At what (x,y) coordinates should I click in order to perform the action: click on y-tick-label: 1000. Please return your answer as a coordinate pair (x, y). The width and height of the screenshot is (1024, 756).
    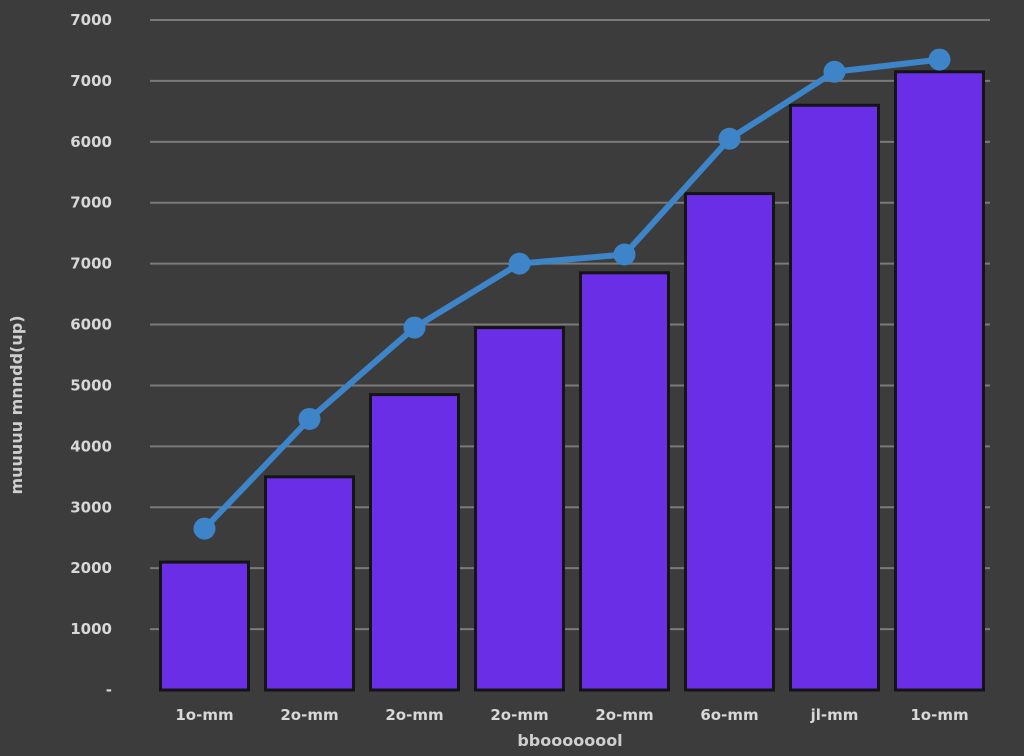
    Looking at the image, I should click on (91, 629).